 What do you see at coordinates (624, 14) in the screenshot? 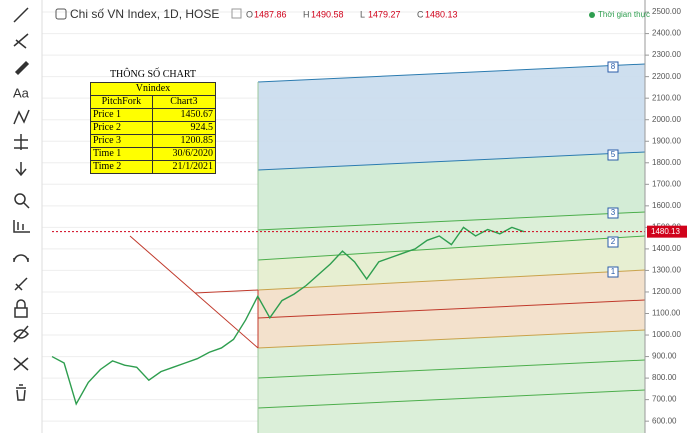
I see `realtime-label: Thời gian thực` at bounding box center [624, 14].